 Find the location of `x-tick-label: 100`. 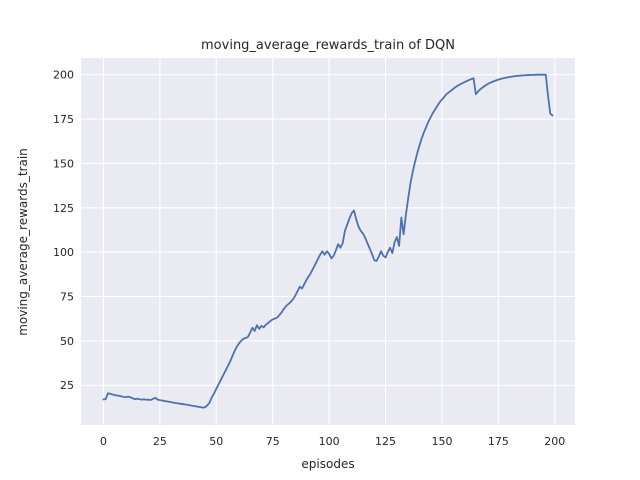

x-tick-label: 100 is located at coordinates (329, 441).